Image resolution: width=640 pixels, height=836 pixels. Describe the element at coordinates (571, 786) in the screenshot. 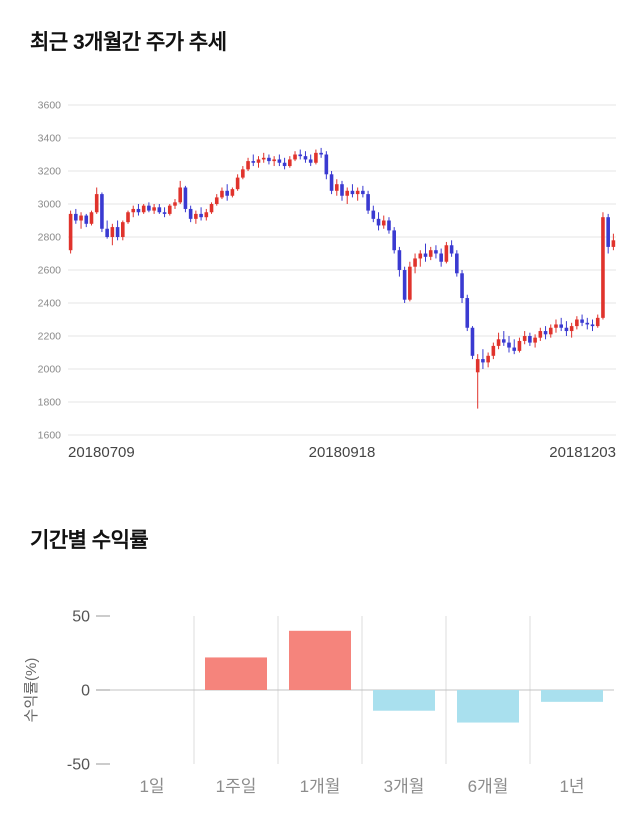

I see `category-label: 1년` at that location.